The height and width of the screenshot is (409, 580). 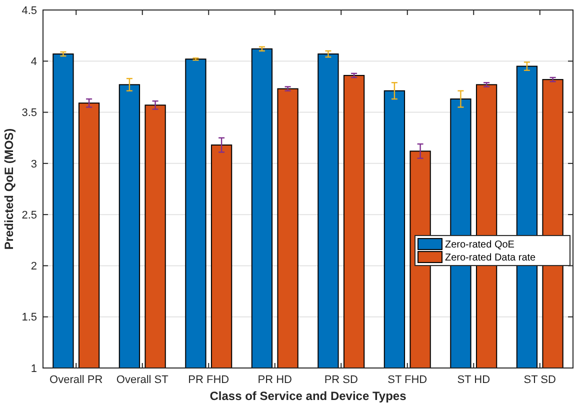 What do you see at coordinates (33, 368) in the screenshot?
I see `y-tick-label: 1` at bounding box center [33, 368].